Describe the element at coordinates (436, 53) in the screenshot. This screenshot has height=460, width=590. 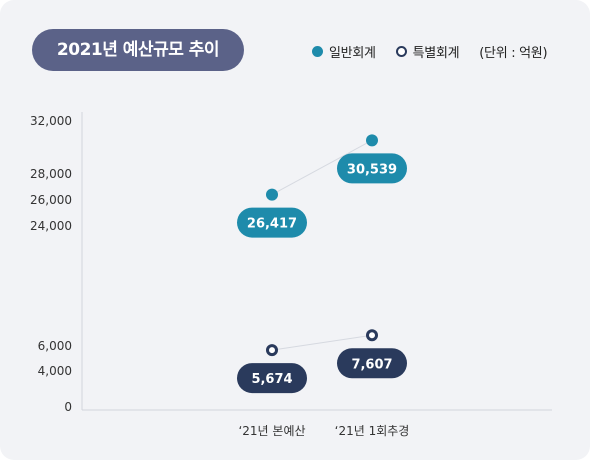
I see `legend-label-special: 특별회계` at that location.